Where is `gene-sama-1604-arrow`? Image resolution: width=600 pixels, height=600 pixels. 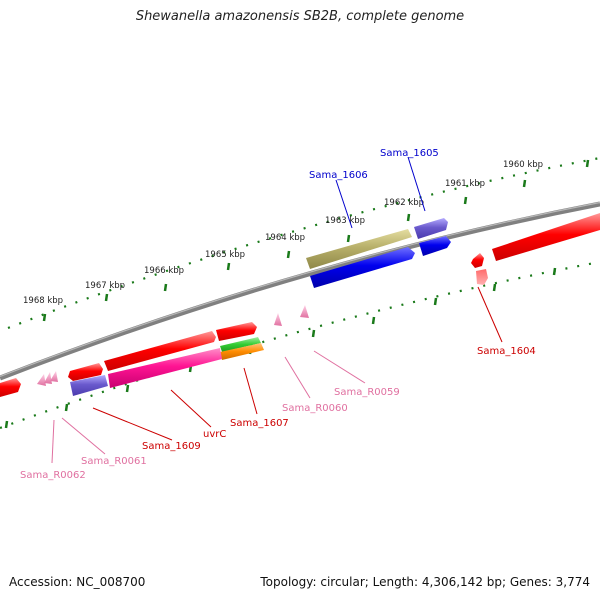 gene-sama-1604-arrow is located at coordinates (546, 237).